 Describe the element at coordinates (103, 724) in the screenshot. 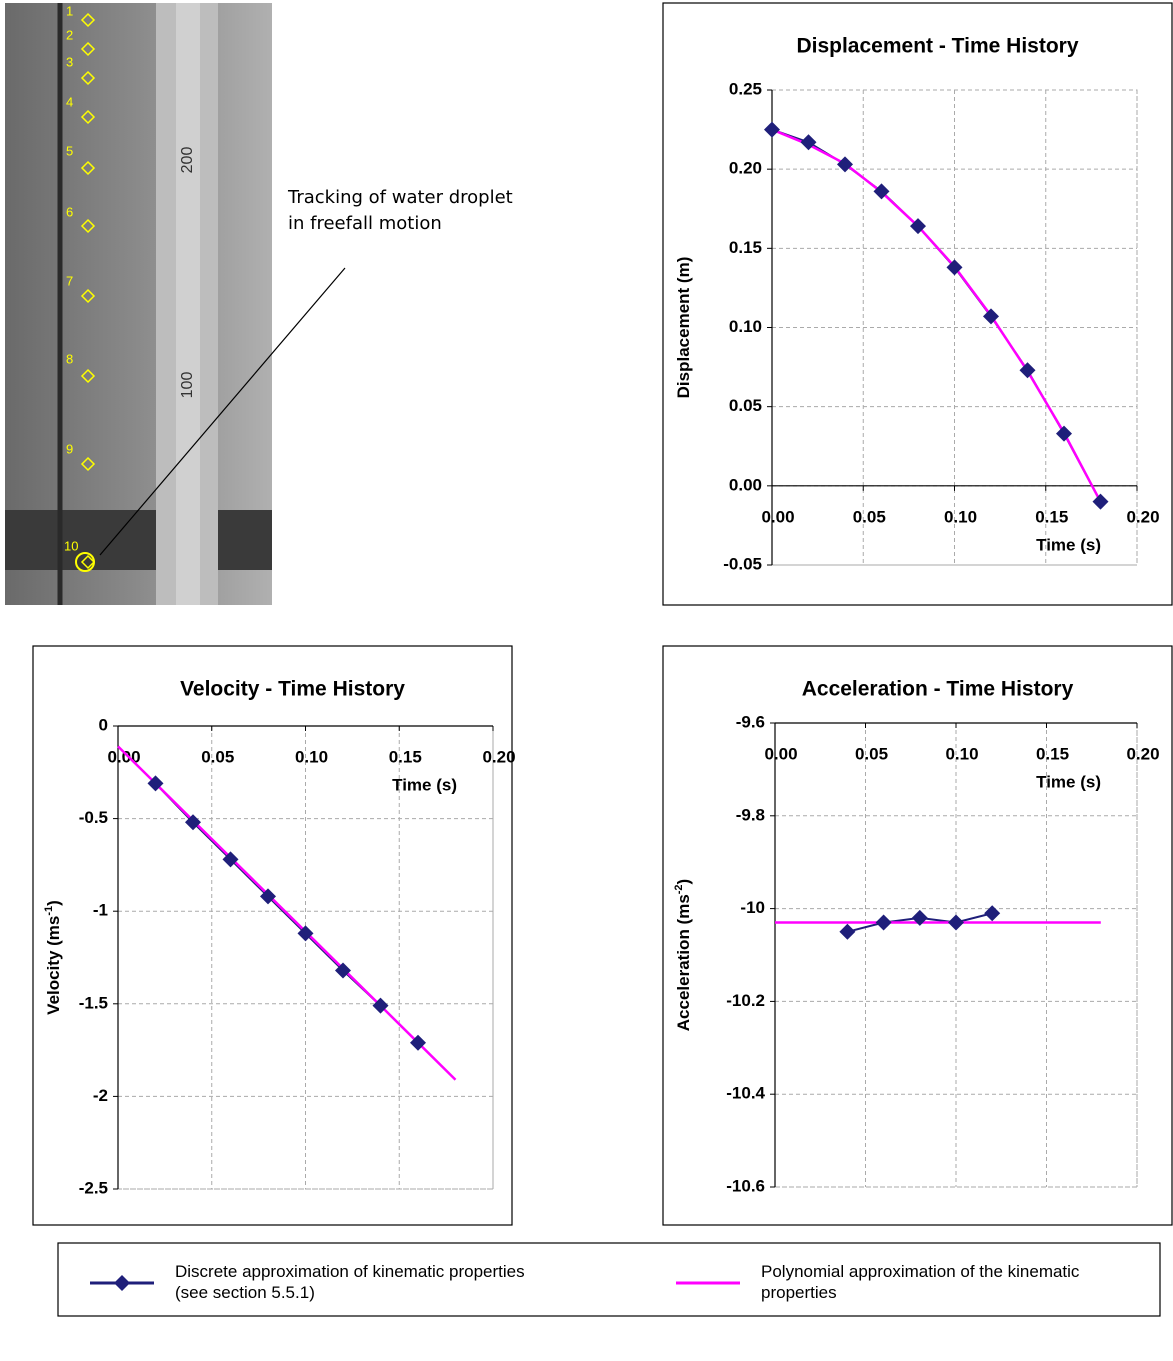

I see `y-tick-label: 0` at that location.